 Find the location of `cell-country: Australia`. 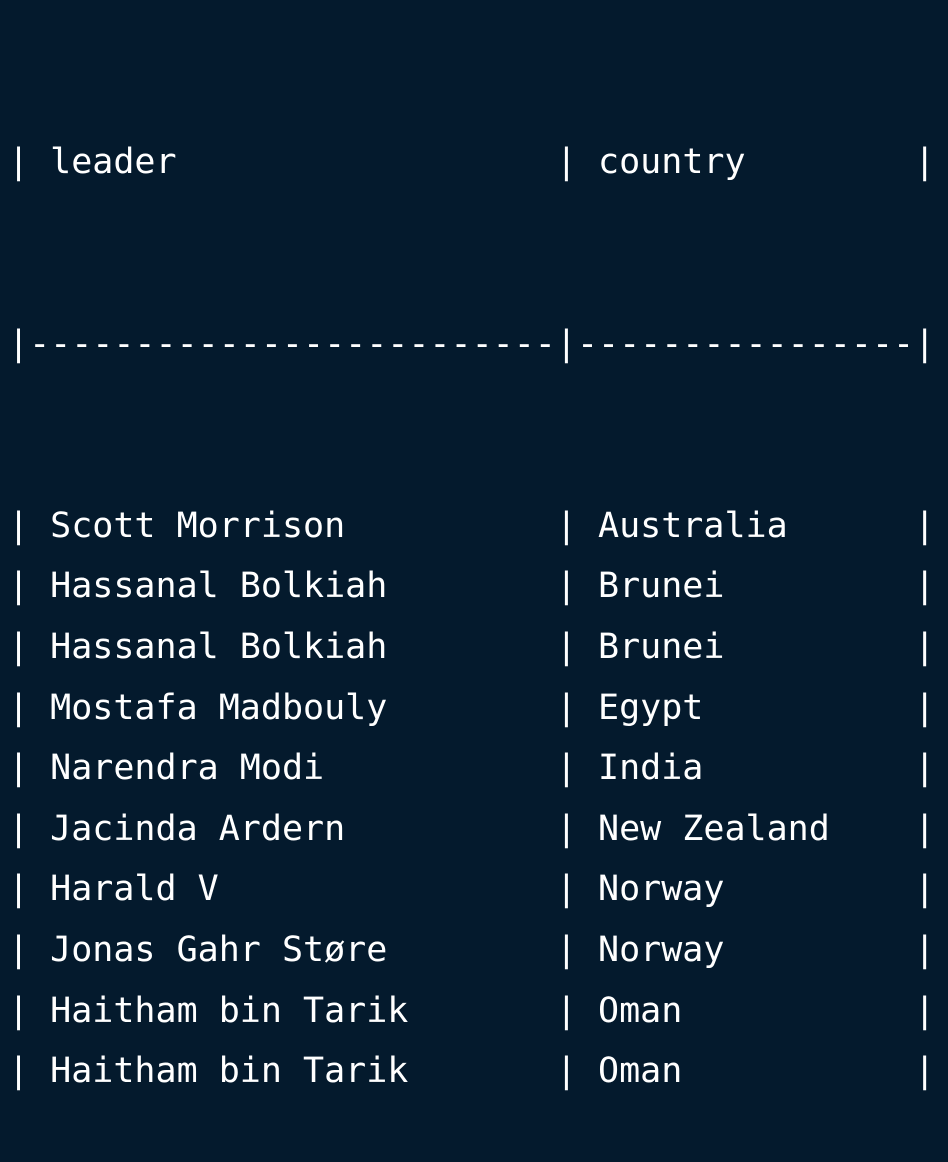

cell-country: Australia is located at coordinates (745, 525).